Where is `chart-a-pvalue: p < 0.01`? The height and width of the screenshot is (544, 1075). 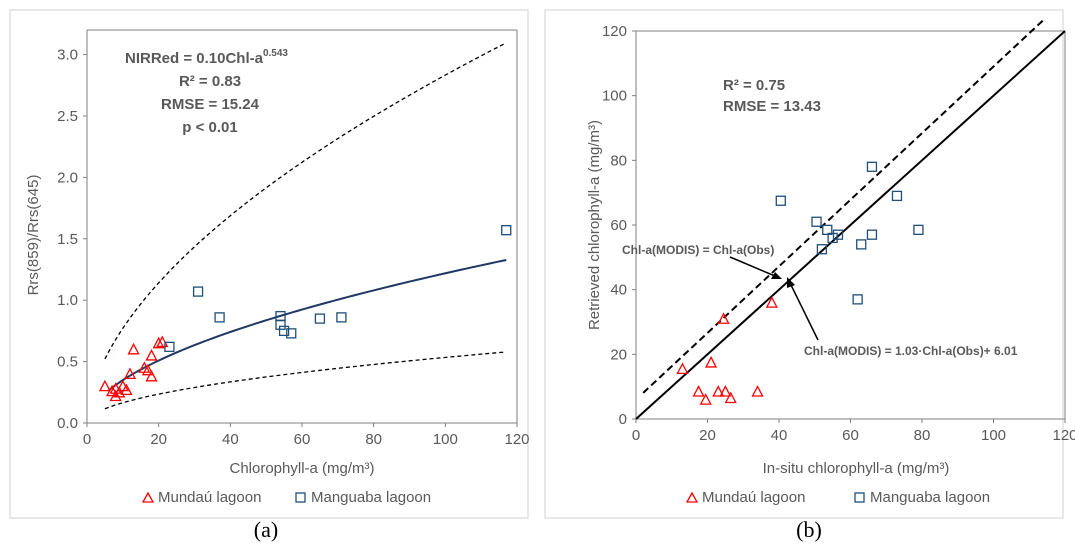 chart-a-pvalue: p < 0.01 is located at coordinates (209, 127).